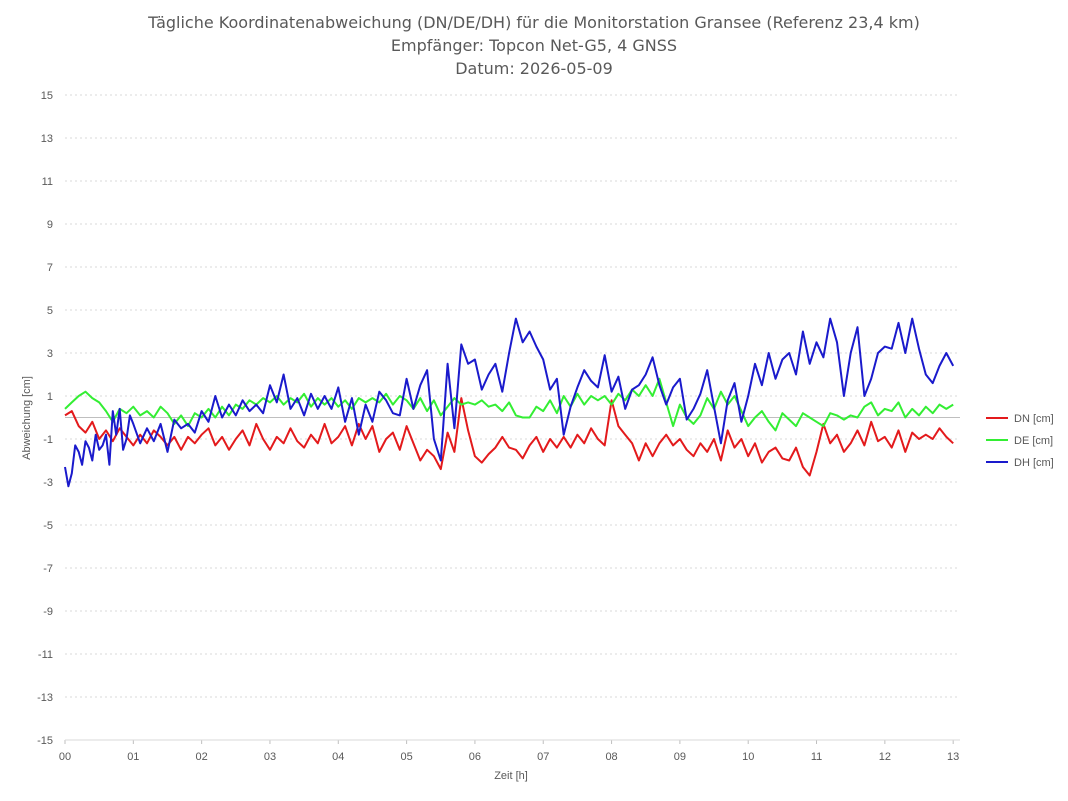  I want to click on x-tick-label: 00, so click(65, 757).